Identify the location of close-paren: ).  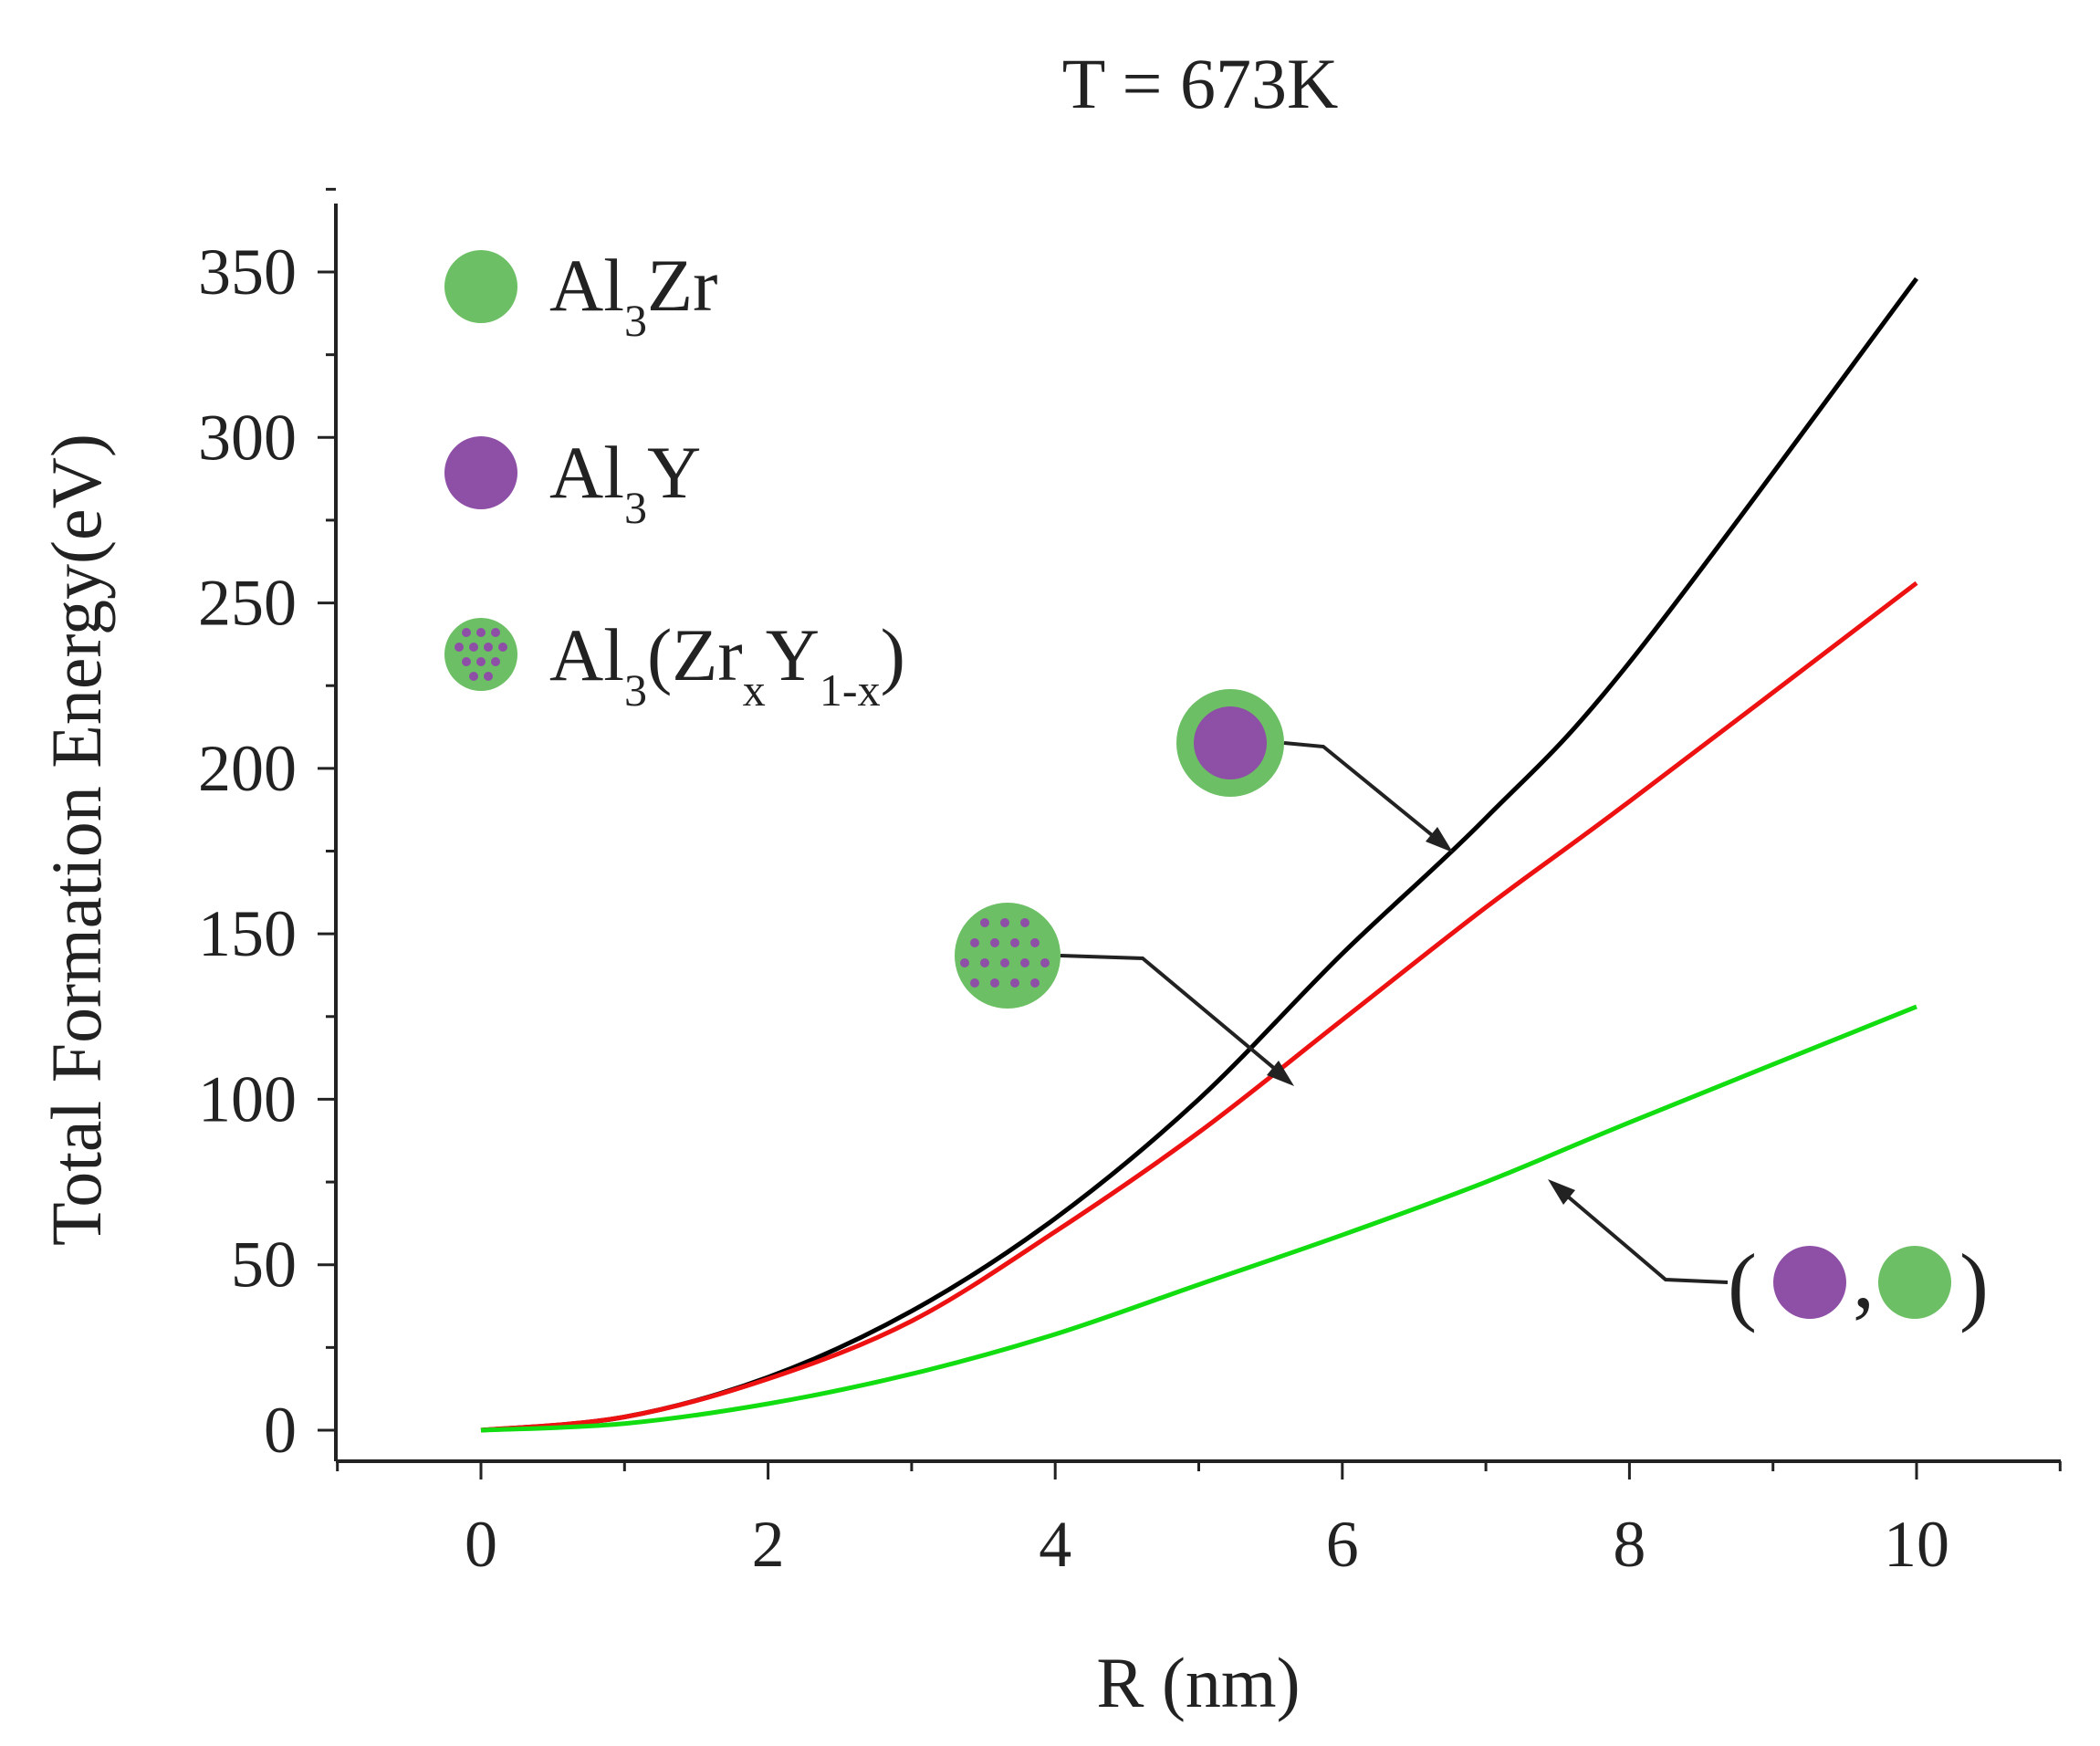
(1974, 1284).